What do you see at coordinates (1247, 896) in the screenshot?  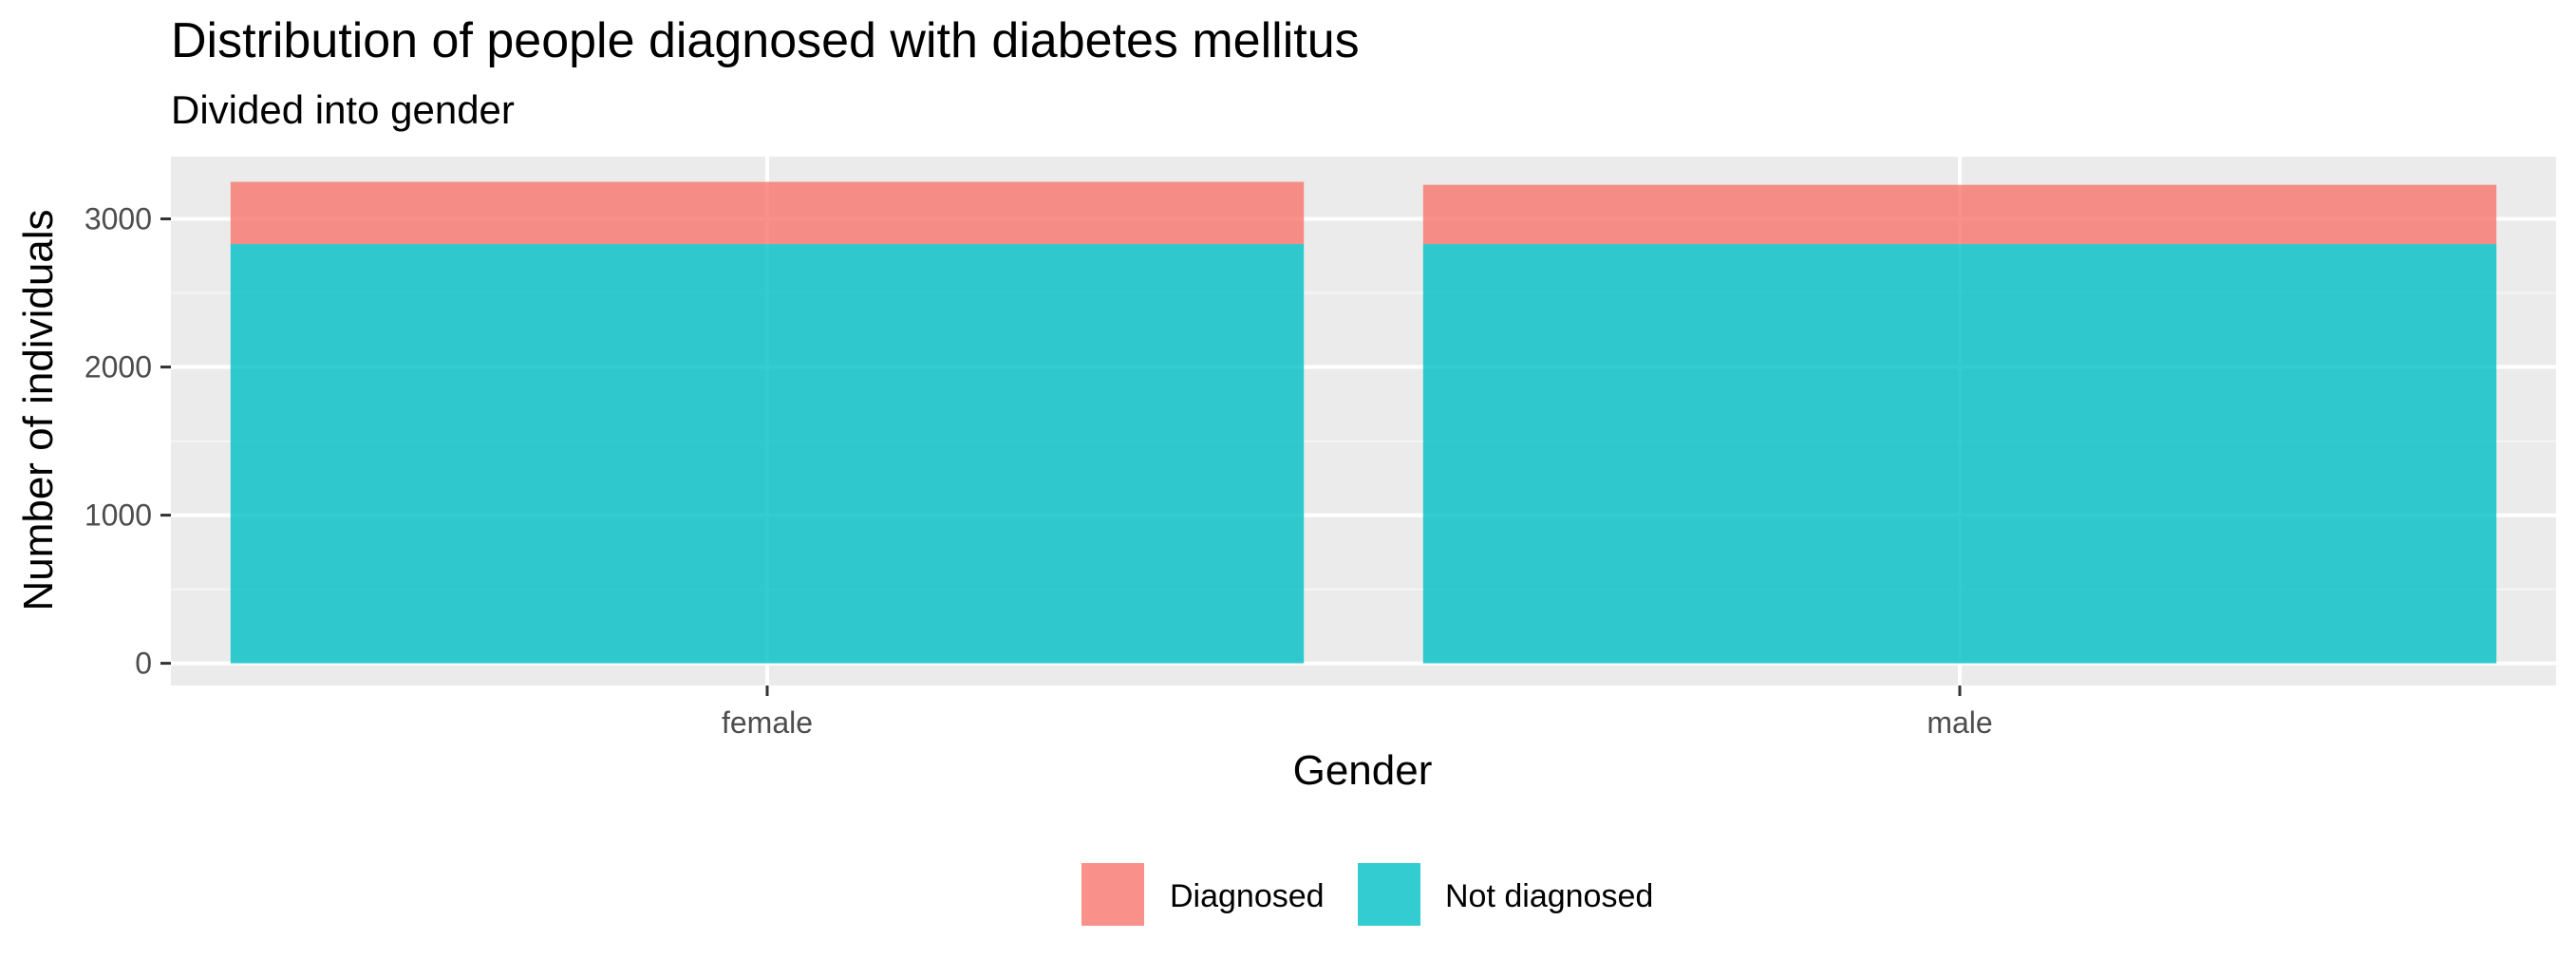 I see `legend-label-diagnosed: Diagnosed` at bounding box center [1247, 896].